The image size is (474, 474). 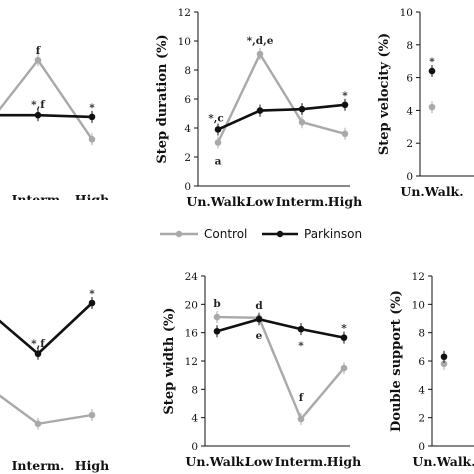 What do you see at coordinates (38, 105) in the screenshot?
I see `significance-label: *,f` at bounding box center [38, 105].